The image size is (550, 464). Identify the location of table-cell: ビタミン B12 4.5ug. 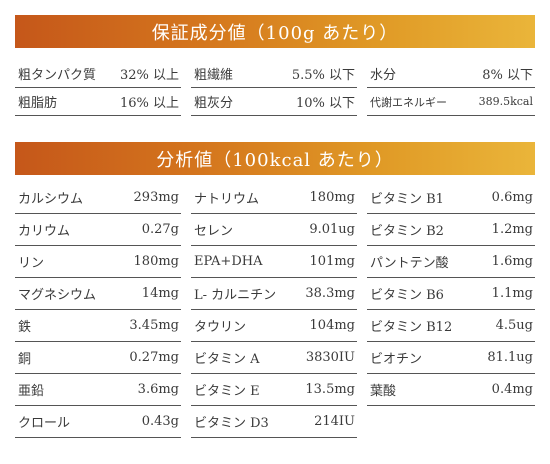
(451, 326).